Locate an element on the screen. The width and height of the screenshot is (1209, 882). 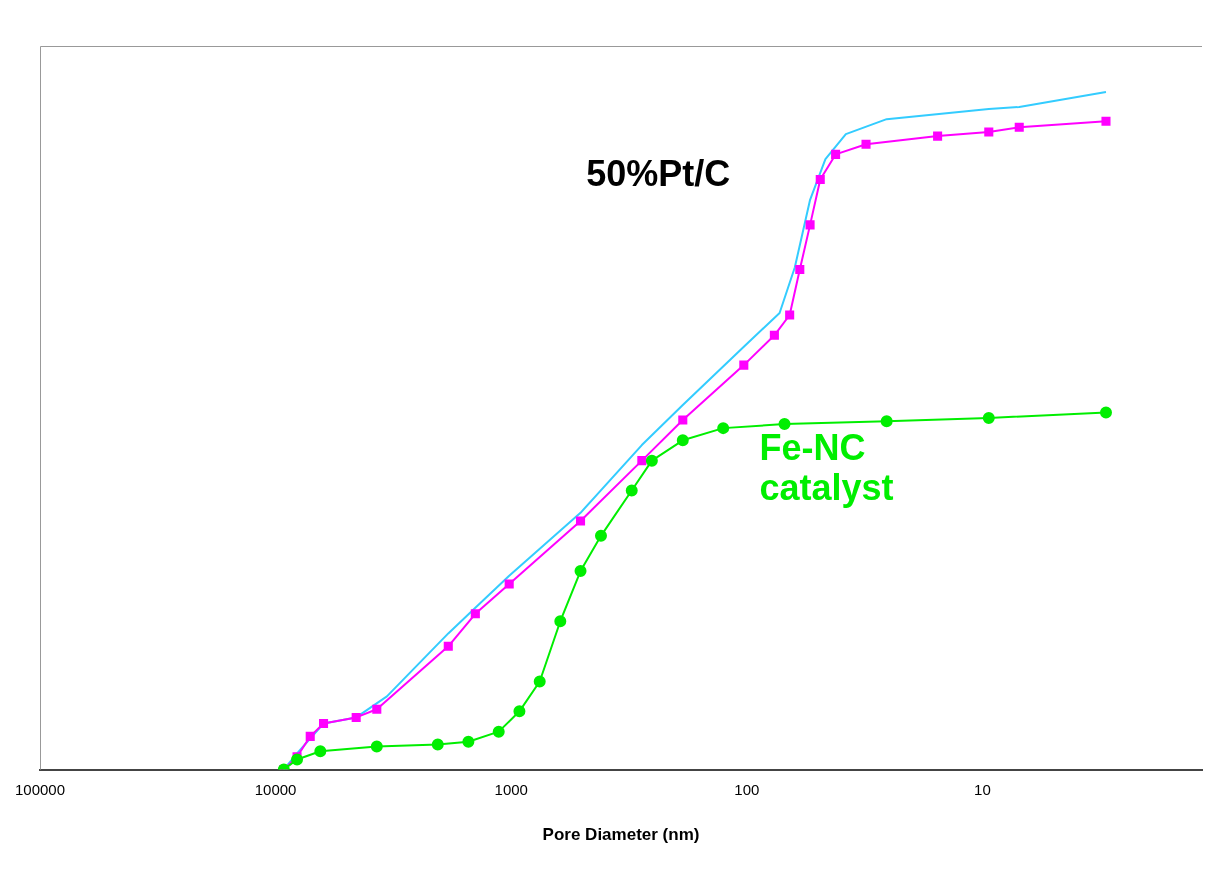
annotation: 50%Pt/C is located at coordinates (658, 174).